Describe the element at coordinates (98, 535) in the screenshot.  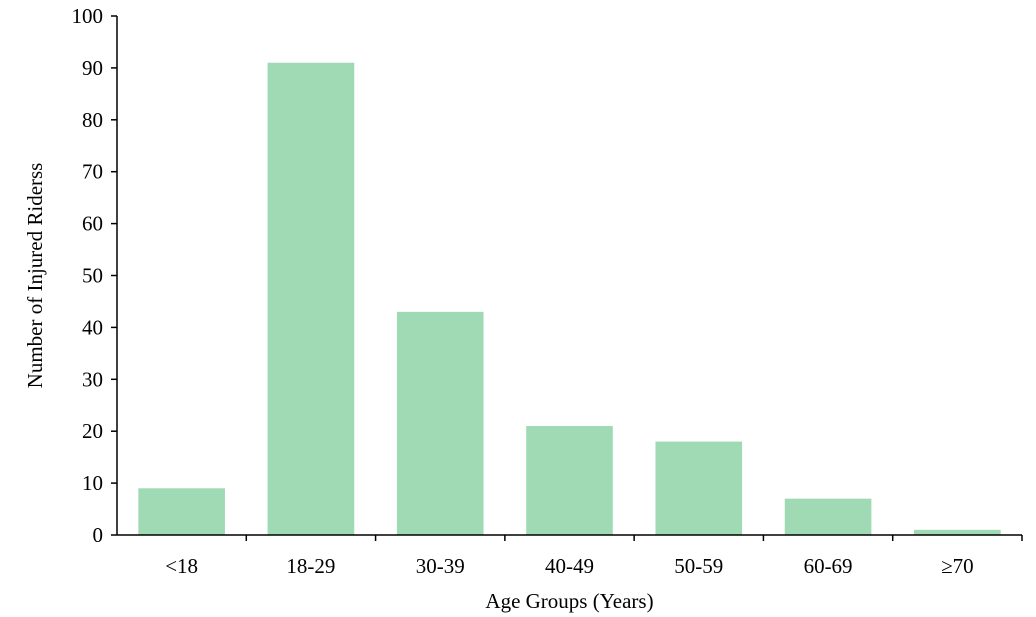
I see `y-tick-label: 0` at that location.